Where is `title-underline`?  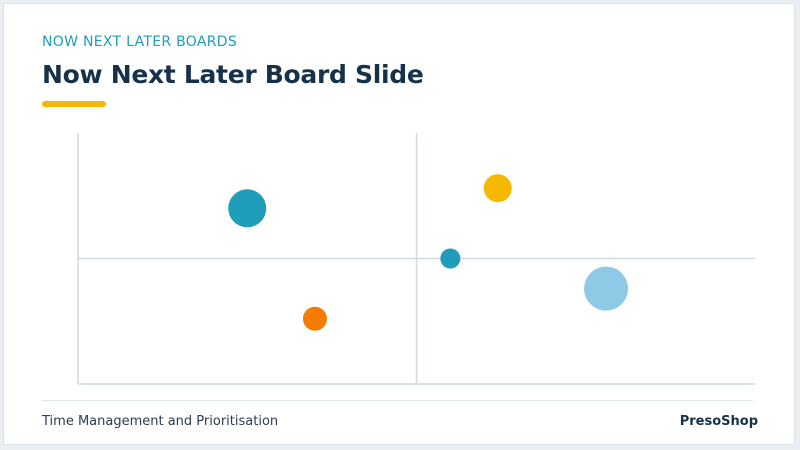
title-underline is located at coordinates (74, 104).